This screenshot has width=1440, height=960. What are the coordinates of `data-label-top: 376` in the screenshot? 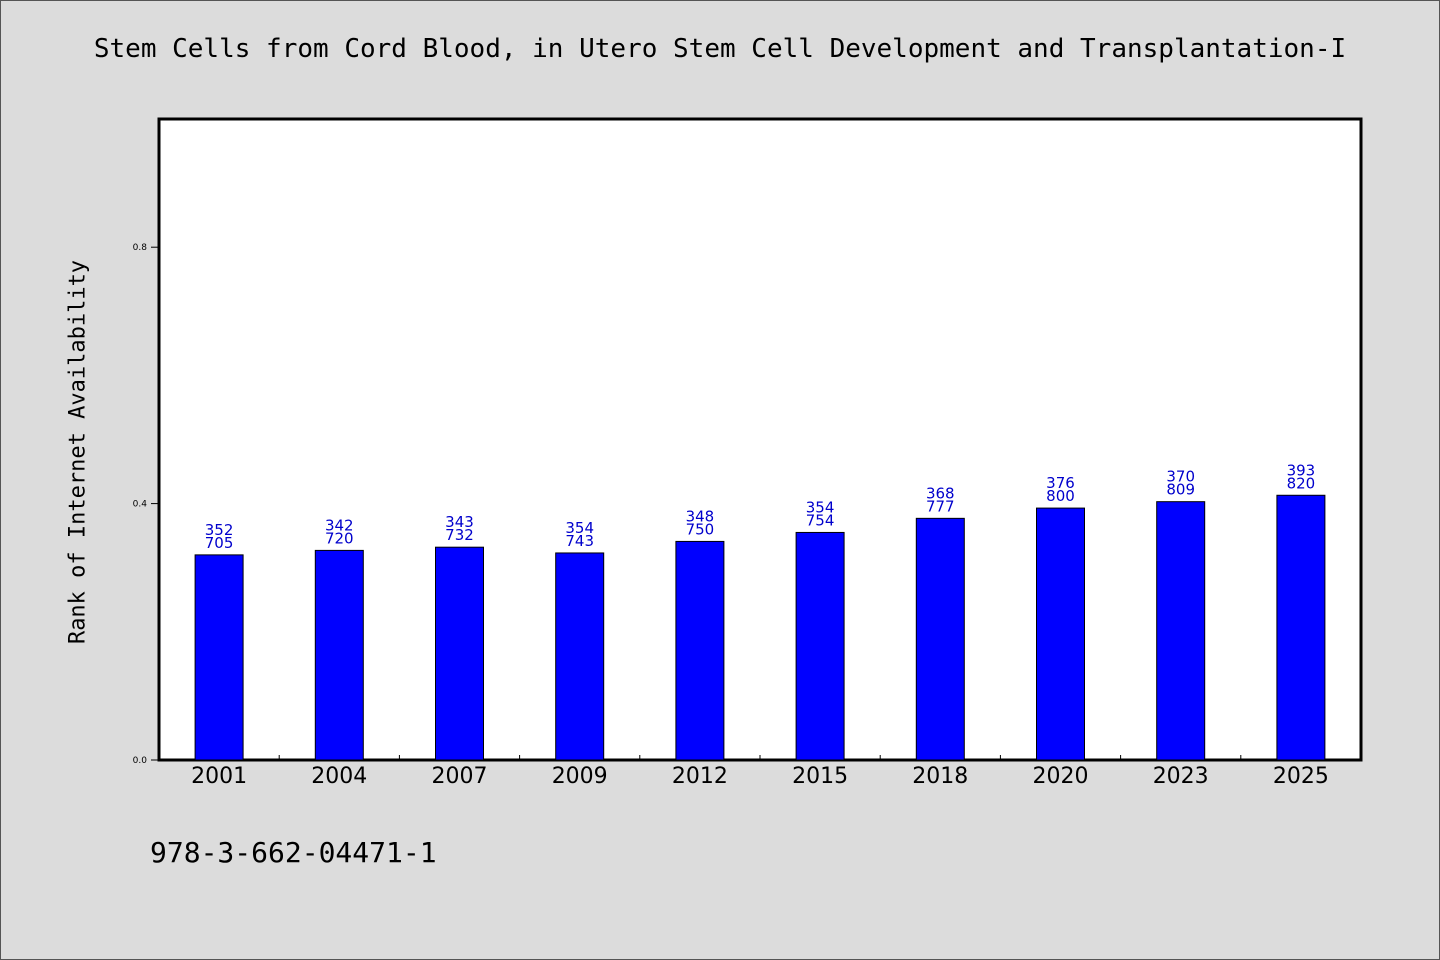 It's located at (1060, 483).